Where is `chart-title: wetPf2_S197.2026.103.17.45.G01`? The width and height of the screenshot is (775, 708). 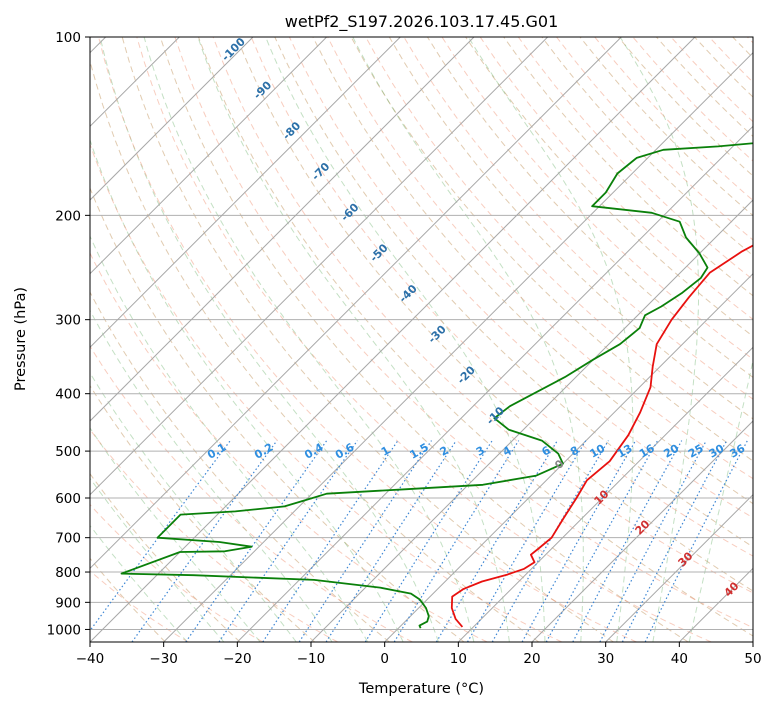 chart-title: wetPf2_S197.2026.103.17.45.G01 is located at coordinates (422, 22).